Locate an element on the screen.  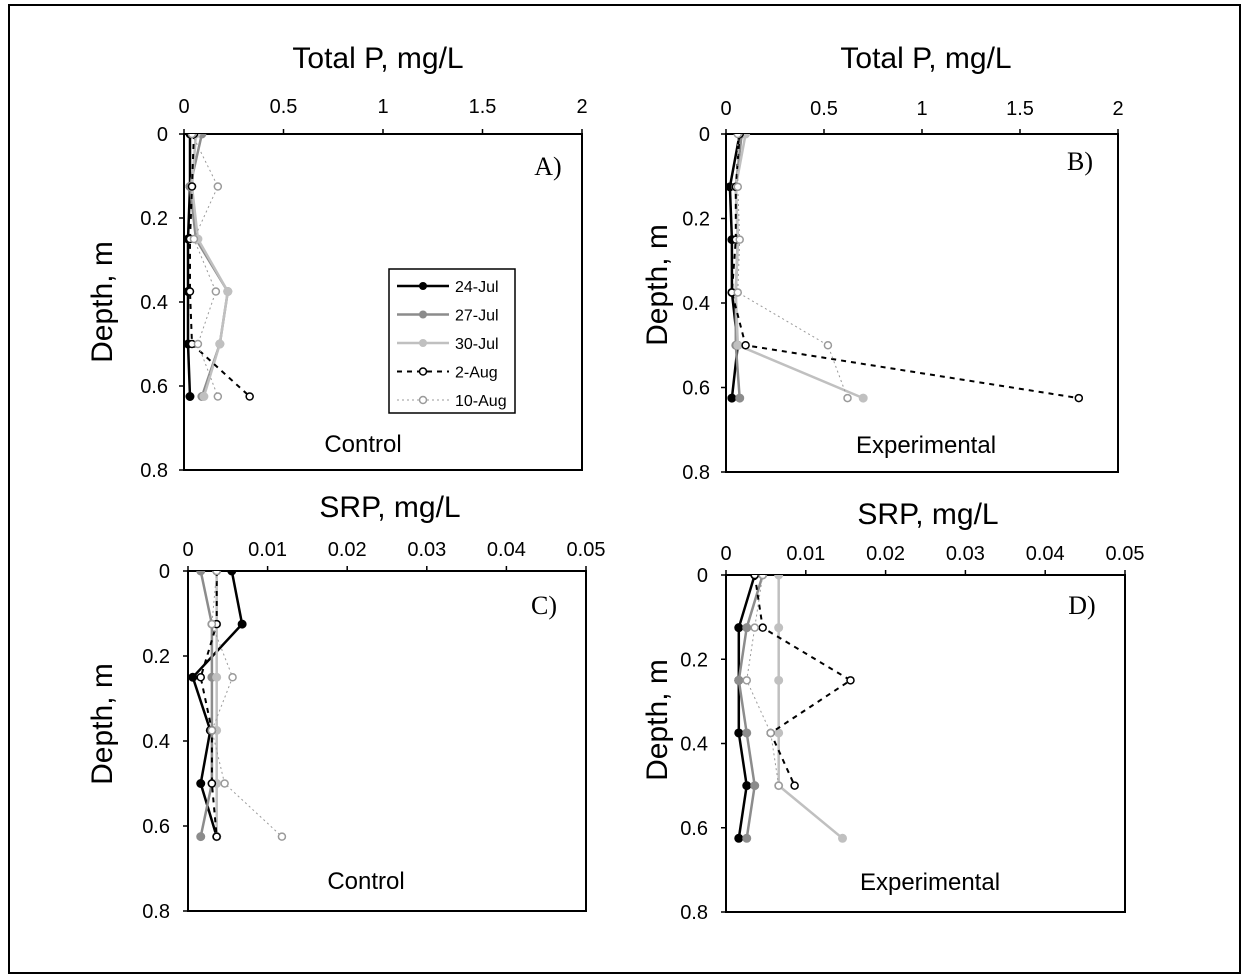
x-tick-label: 0.05 is located at coordinates (586, 550).